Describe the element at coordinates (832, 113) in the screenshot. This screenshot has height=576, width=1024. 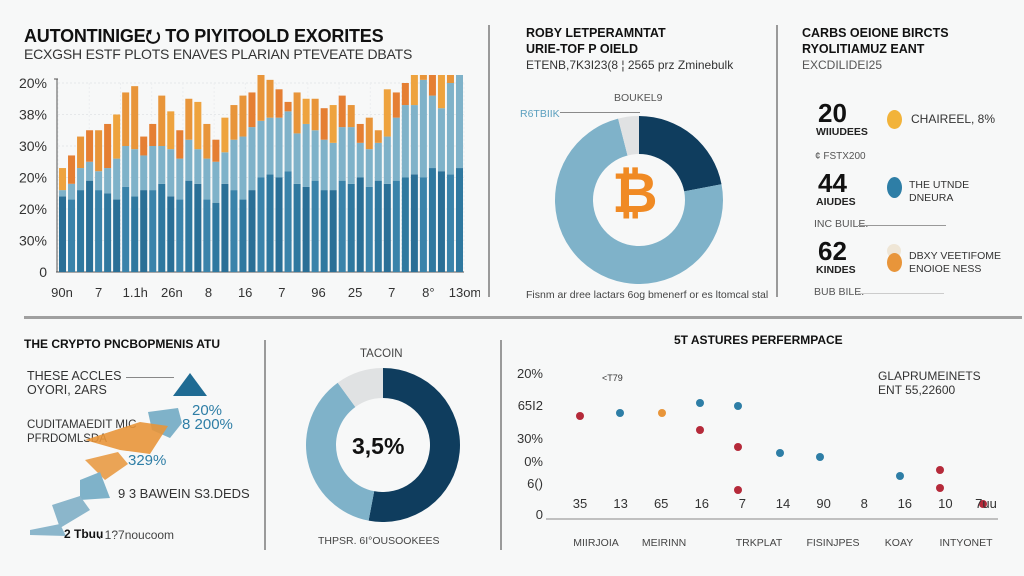
I see `stat-number: 20` at that location.